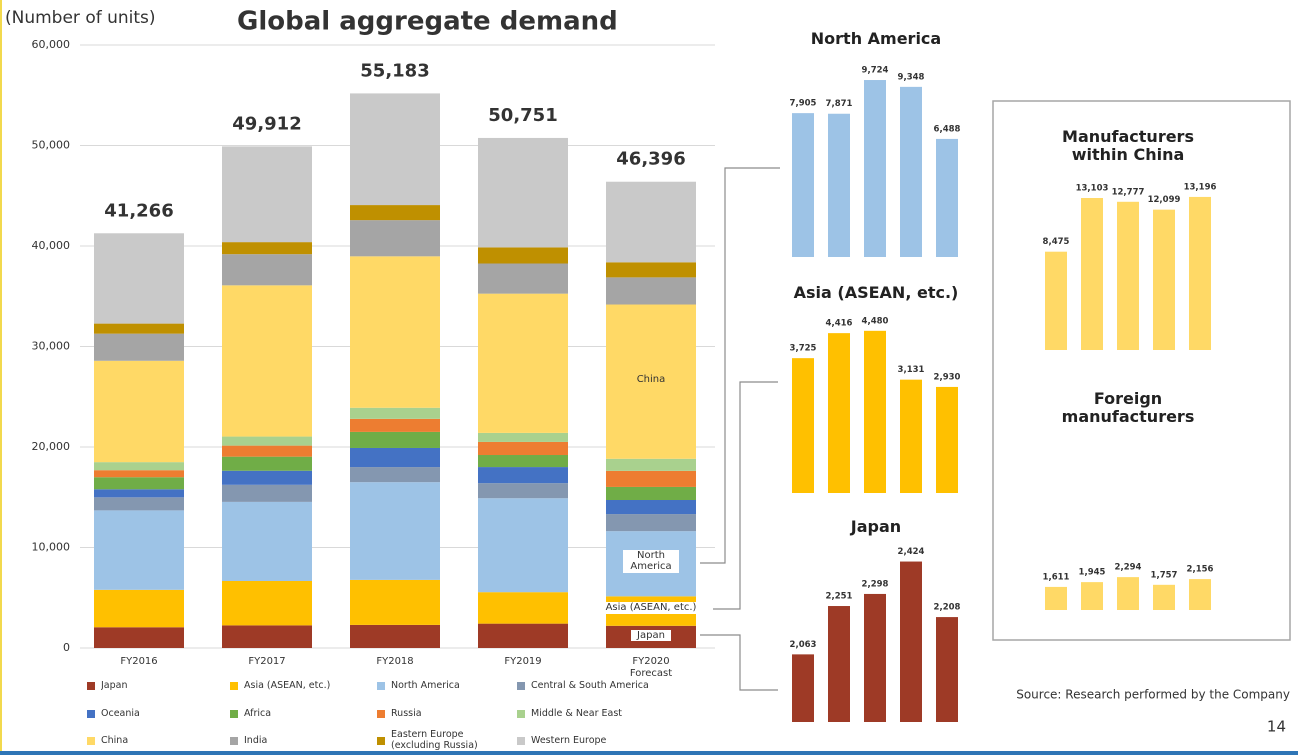 This screenshot has width=1298, height=755. What do you see at coordinates (803, 645) in the screenshot?
I see `value-label: 2,063` at bounding box center [803, 645].